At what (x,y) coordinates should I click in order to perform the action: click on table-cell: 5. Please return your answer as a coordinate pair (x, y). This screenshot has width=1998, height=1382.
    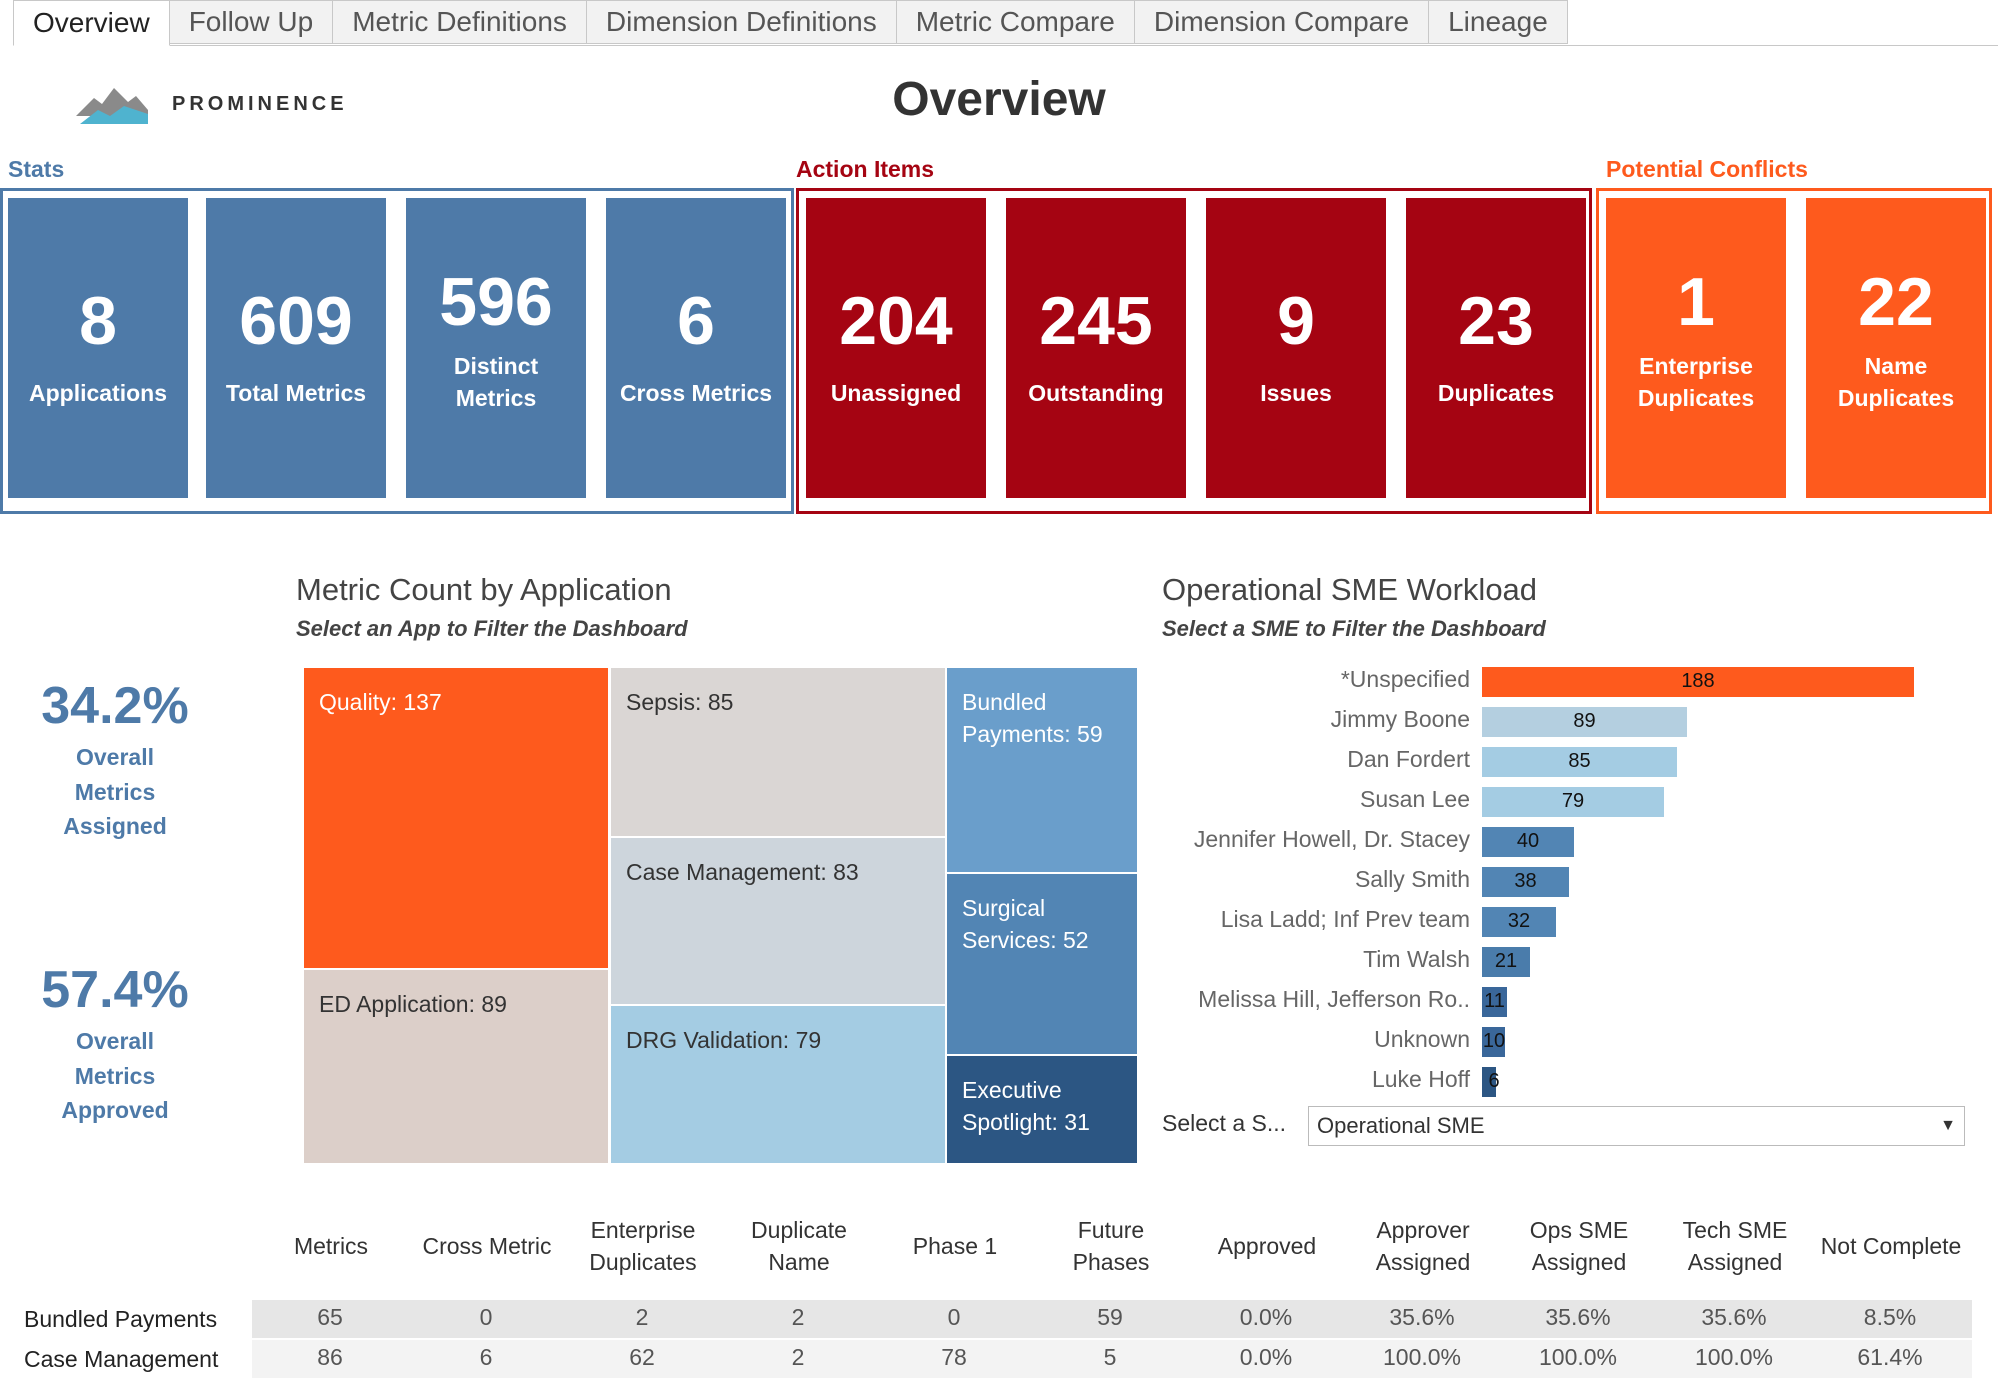
    Looking at the image, I should click on (1110, 1357).